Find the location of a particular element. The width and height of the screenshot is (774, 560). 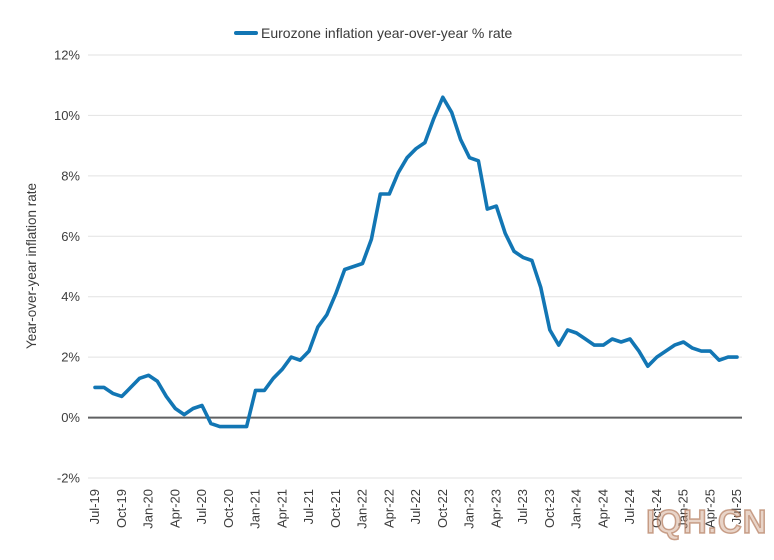

x-tick-label: Oct-20 is located at coordinates (228, 508).